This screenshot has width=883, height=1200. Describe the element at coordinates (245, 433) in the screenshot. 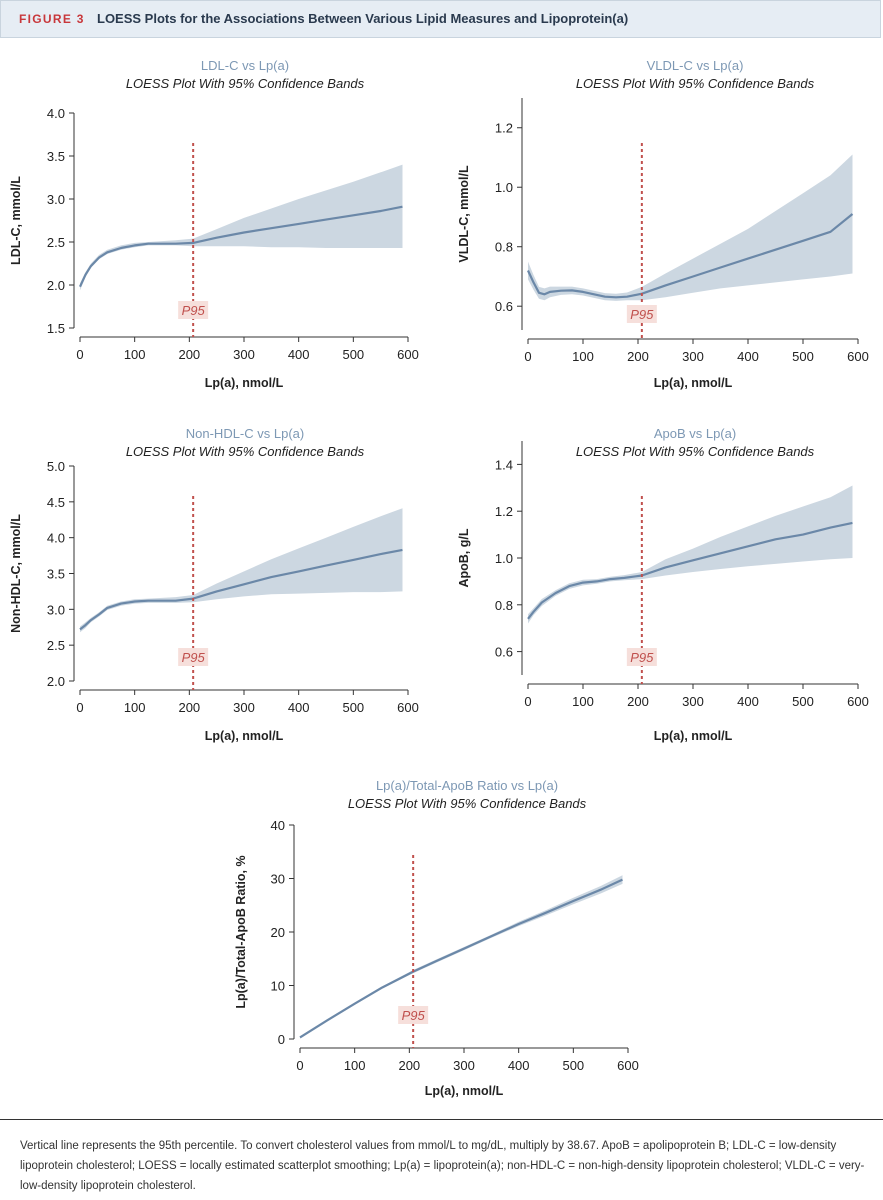

I see `chart-title: Non-HDL-C vs Lp(a)` at that location.